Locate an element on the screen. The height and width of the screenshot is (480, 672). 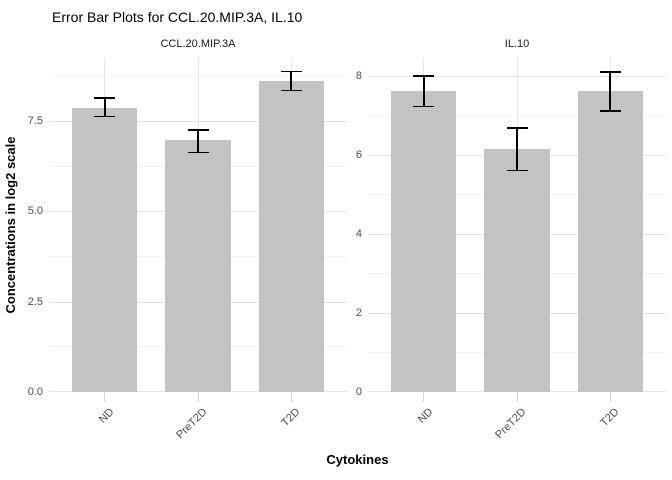
y-tick-label: 0.0 is located at coordinates (35, 392).